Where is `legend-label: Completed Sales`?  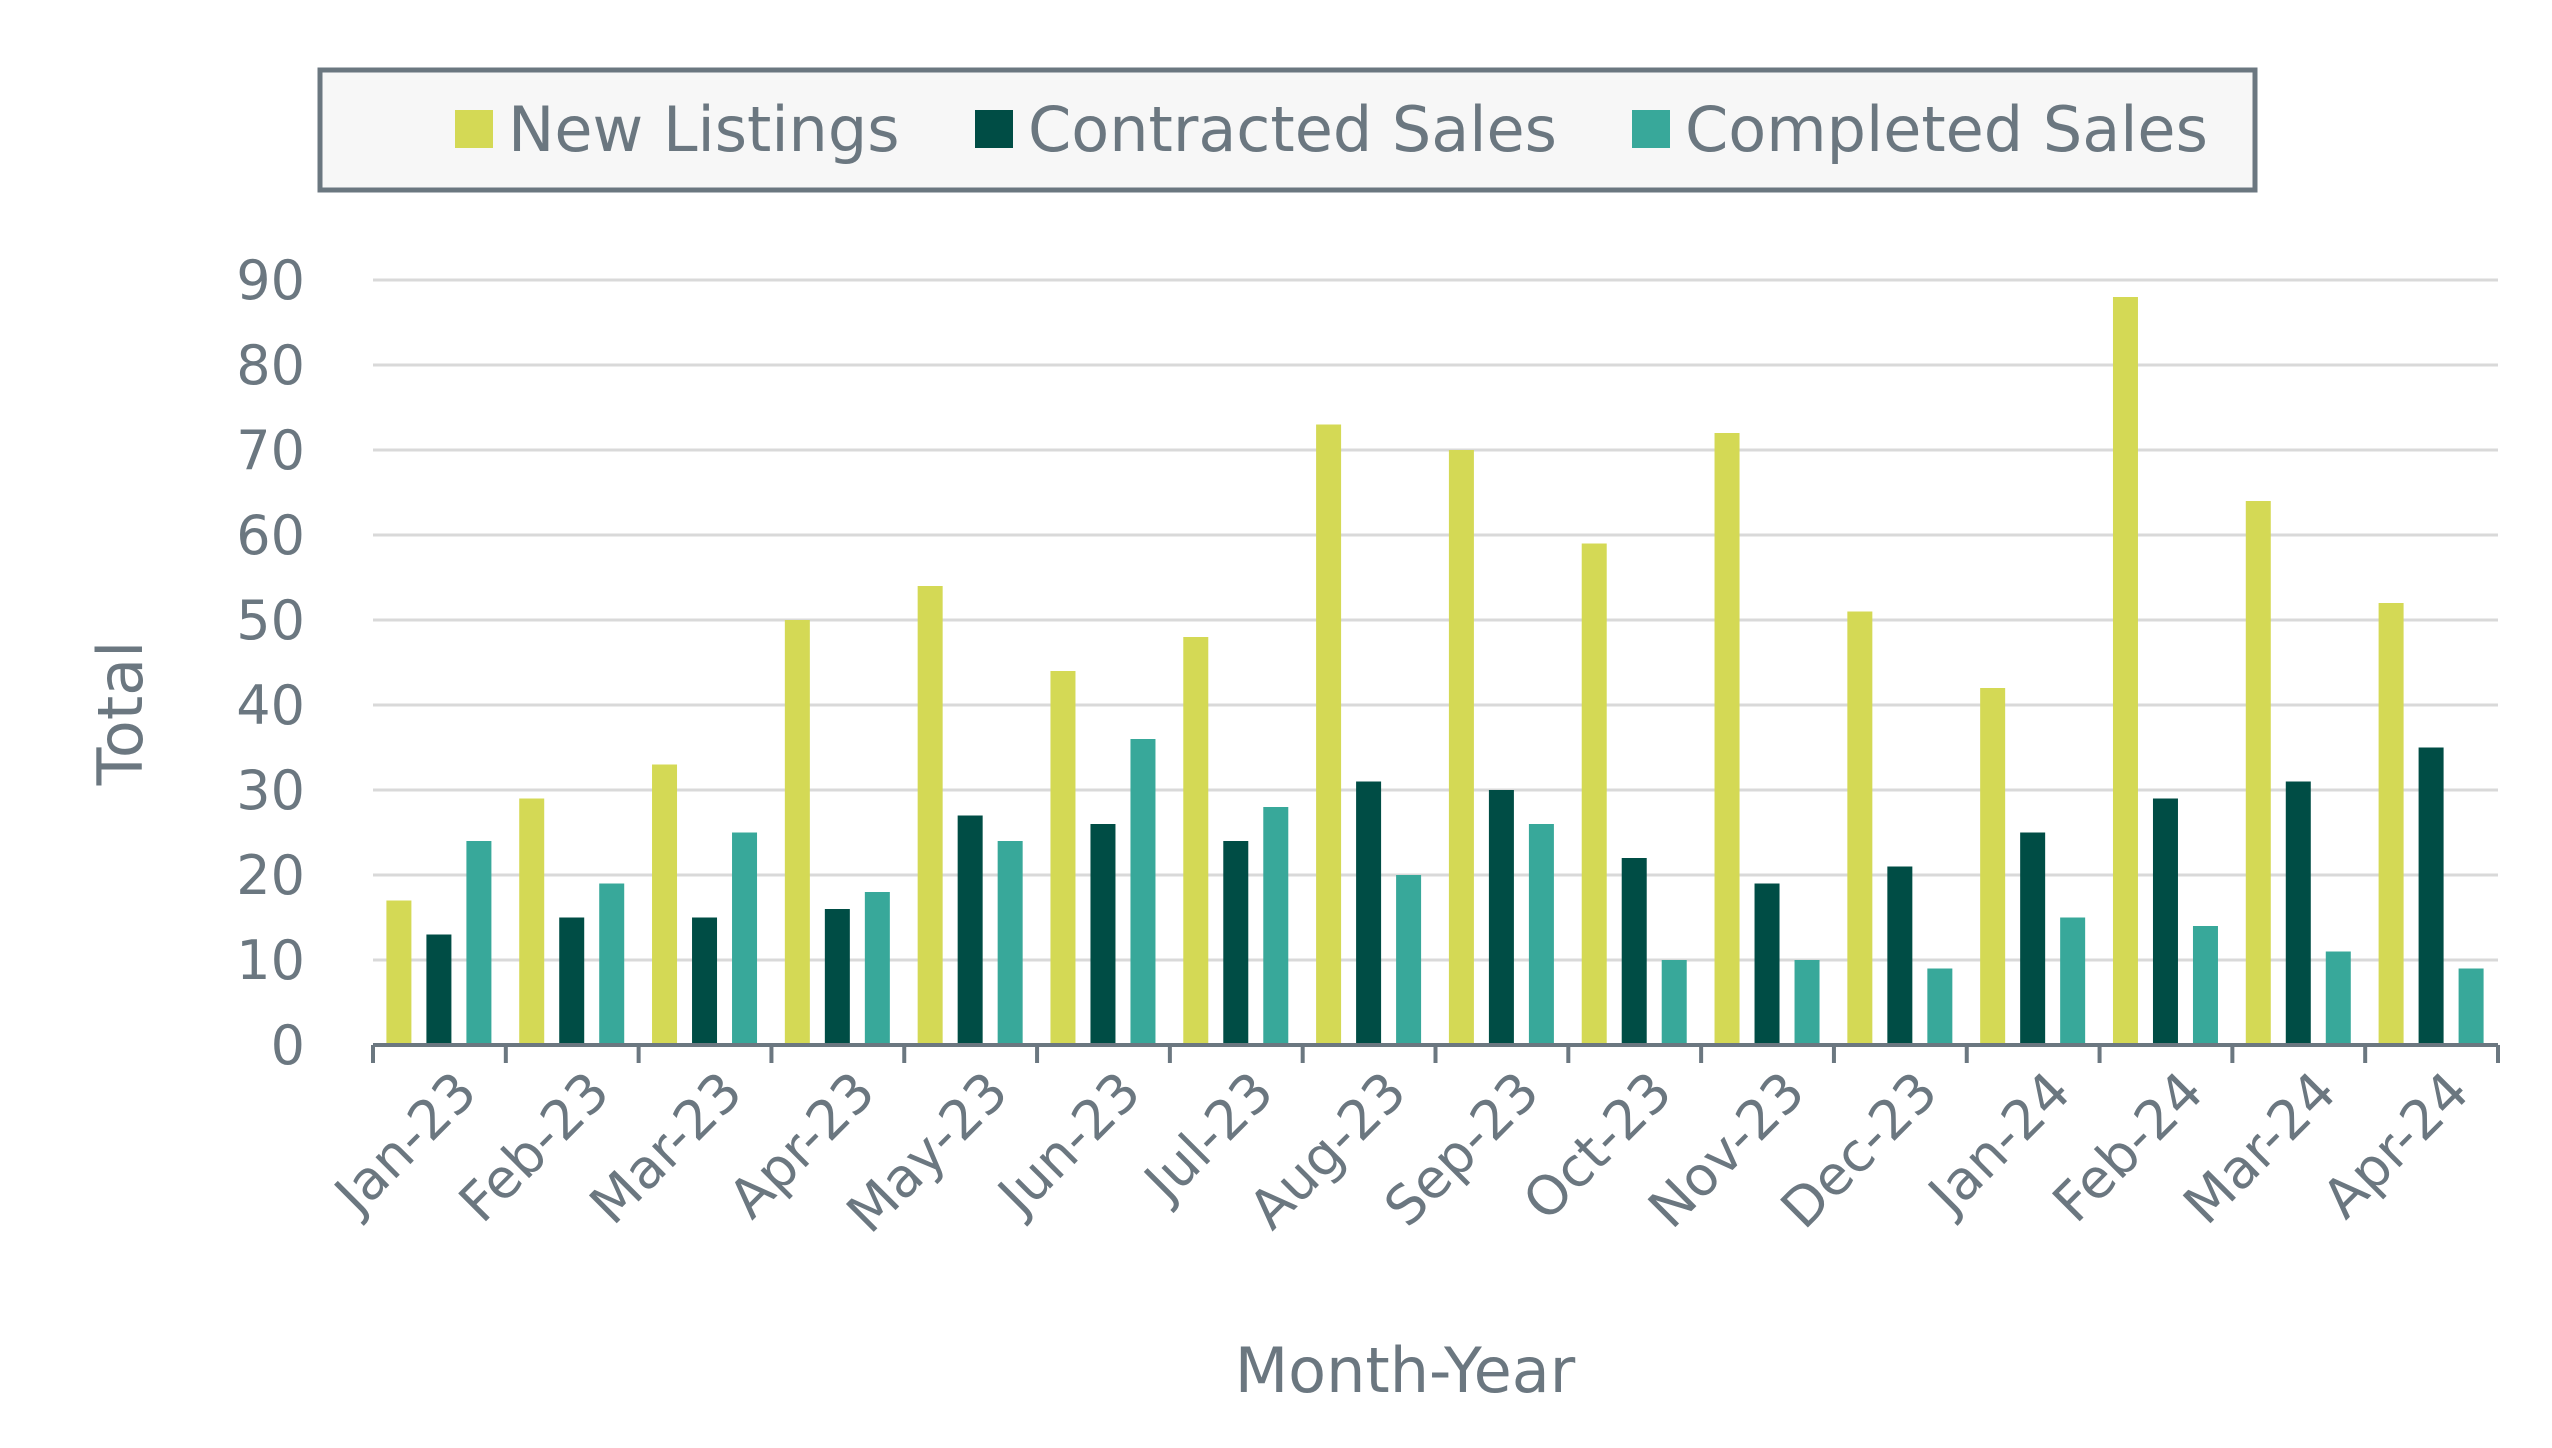
legend-label: Completed Sales is located at coordinates (1946, 129).